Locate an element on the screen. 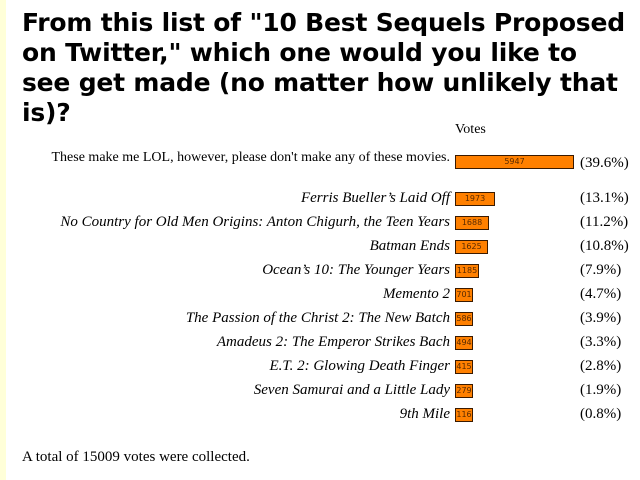  vote-bar: 586 is located at coordinates (464, 319).